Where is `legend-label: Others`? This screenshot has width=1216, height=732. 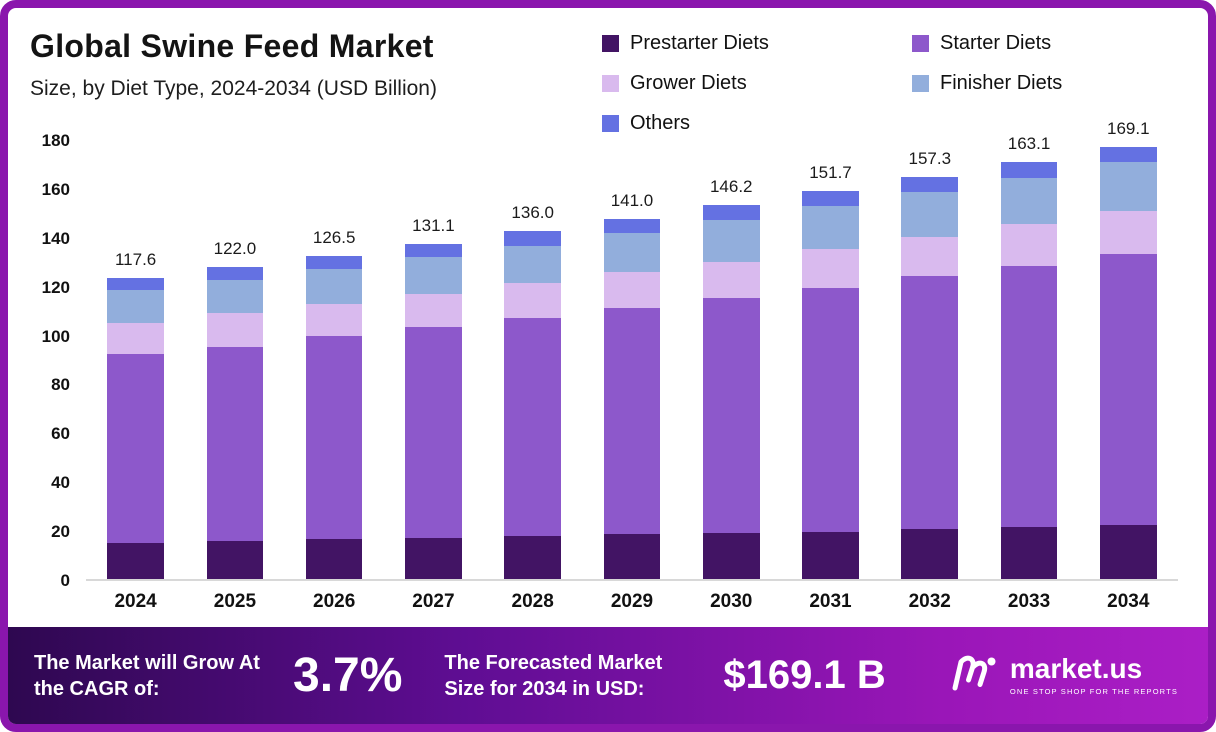 legend-label: Others is located at coordinates (660, 123).